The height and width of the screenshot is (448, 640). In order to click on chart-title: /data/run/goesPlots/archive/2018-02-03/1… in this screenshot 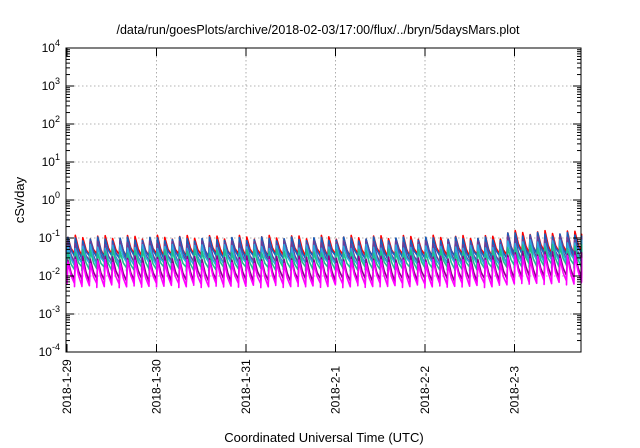, I will do `click(318, 30)`.